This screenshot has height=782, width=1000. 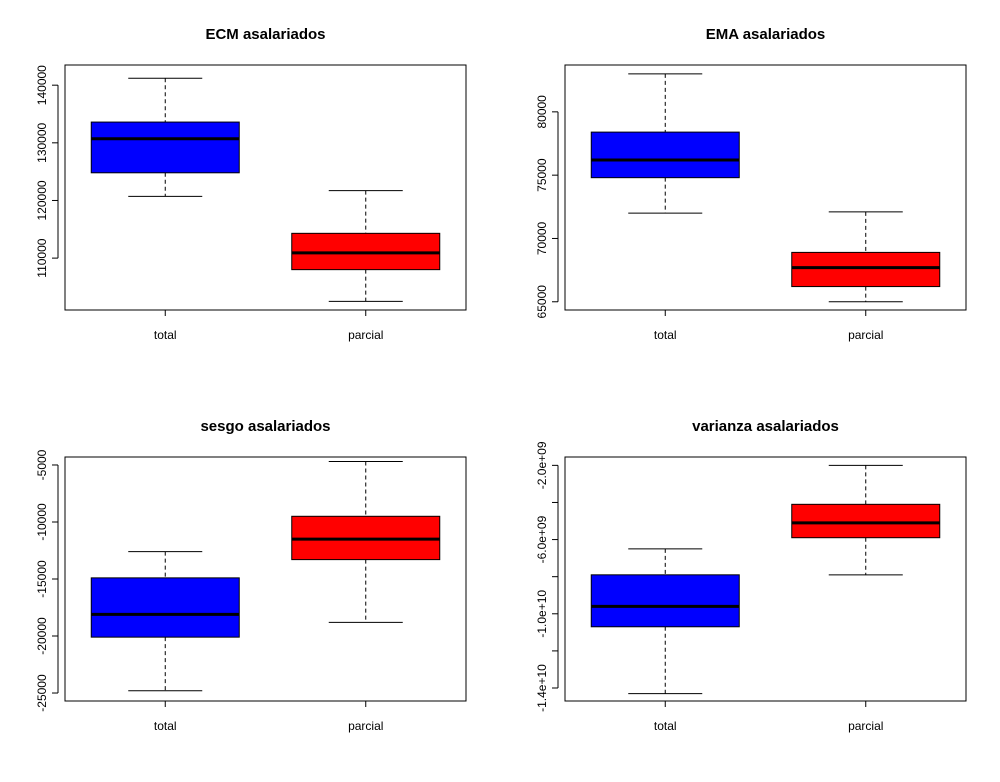 What do you see at coordinates (42, 142) in the screenshot?
I see `y-tick-label: 130000` at bounding box center [42, 142].